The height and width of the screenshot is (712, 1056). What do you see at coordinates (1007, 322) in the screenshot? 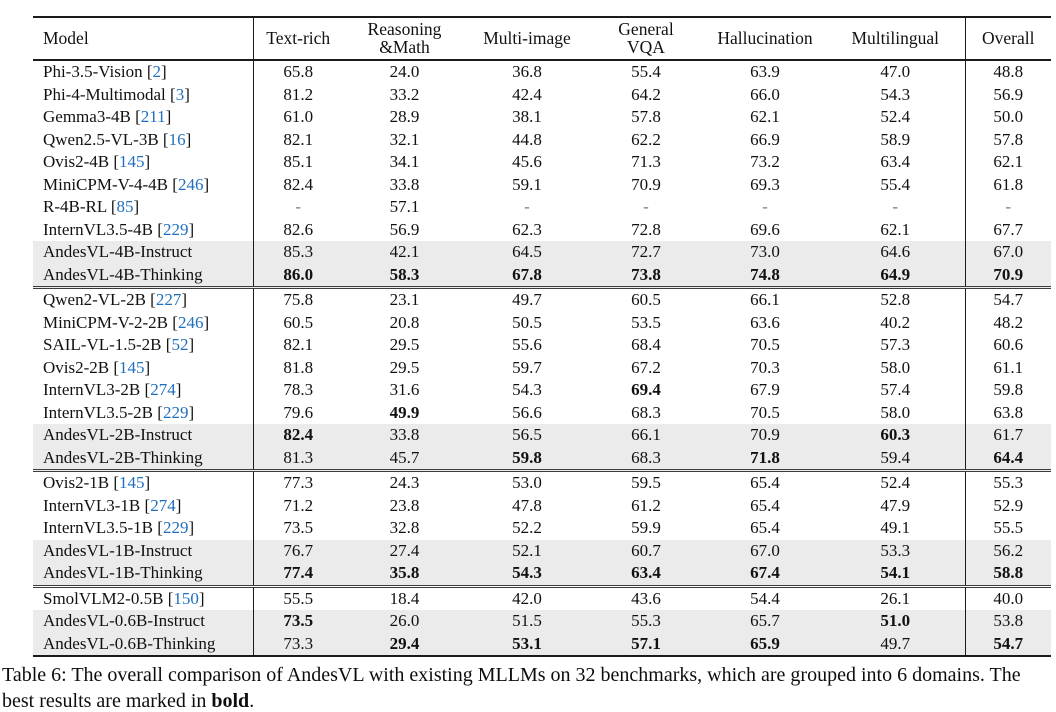
I see `score-cell: 48.2` at bounding box center [1007, 322].